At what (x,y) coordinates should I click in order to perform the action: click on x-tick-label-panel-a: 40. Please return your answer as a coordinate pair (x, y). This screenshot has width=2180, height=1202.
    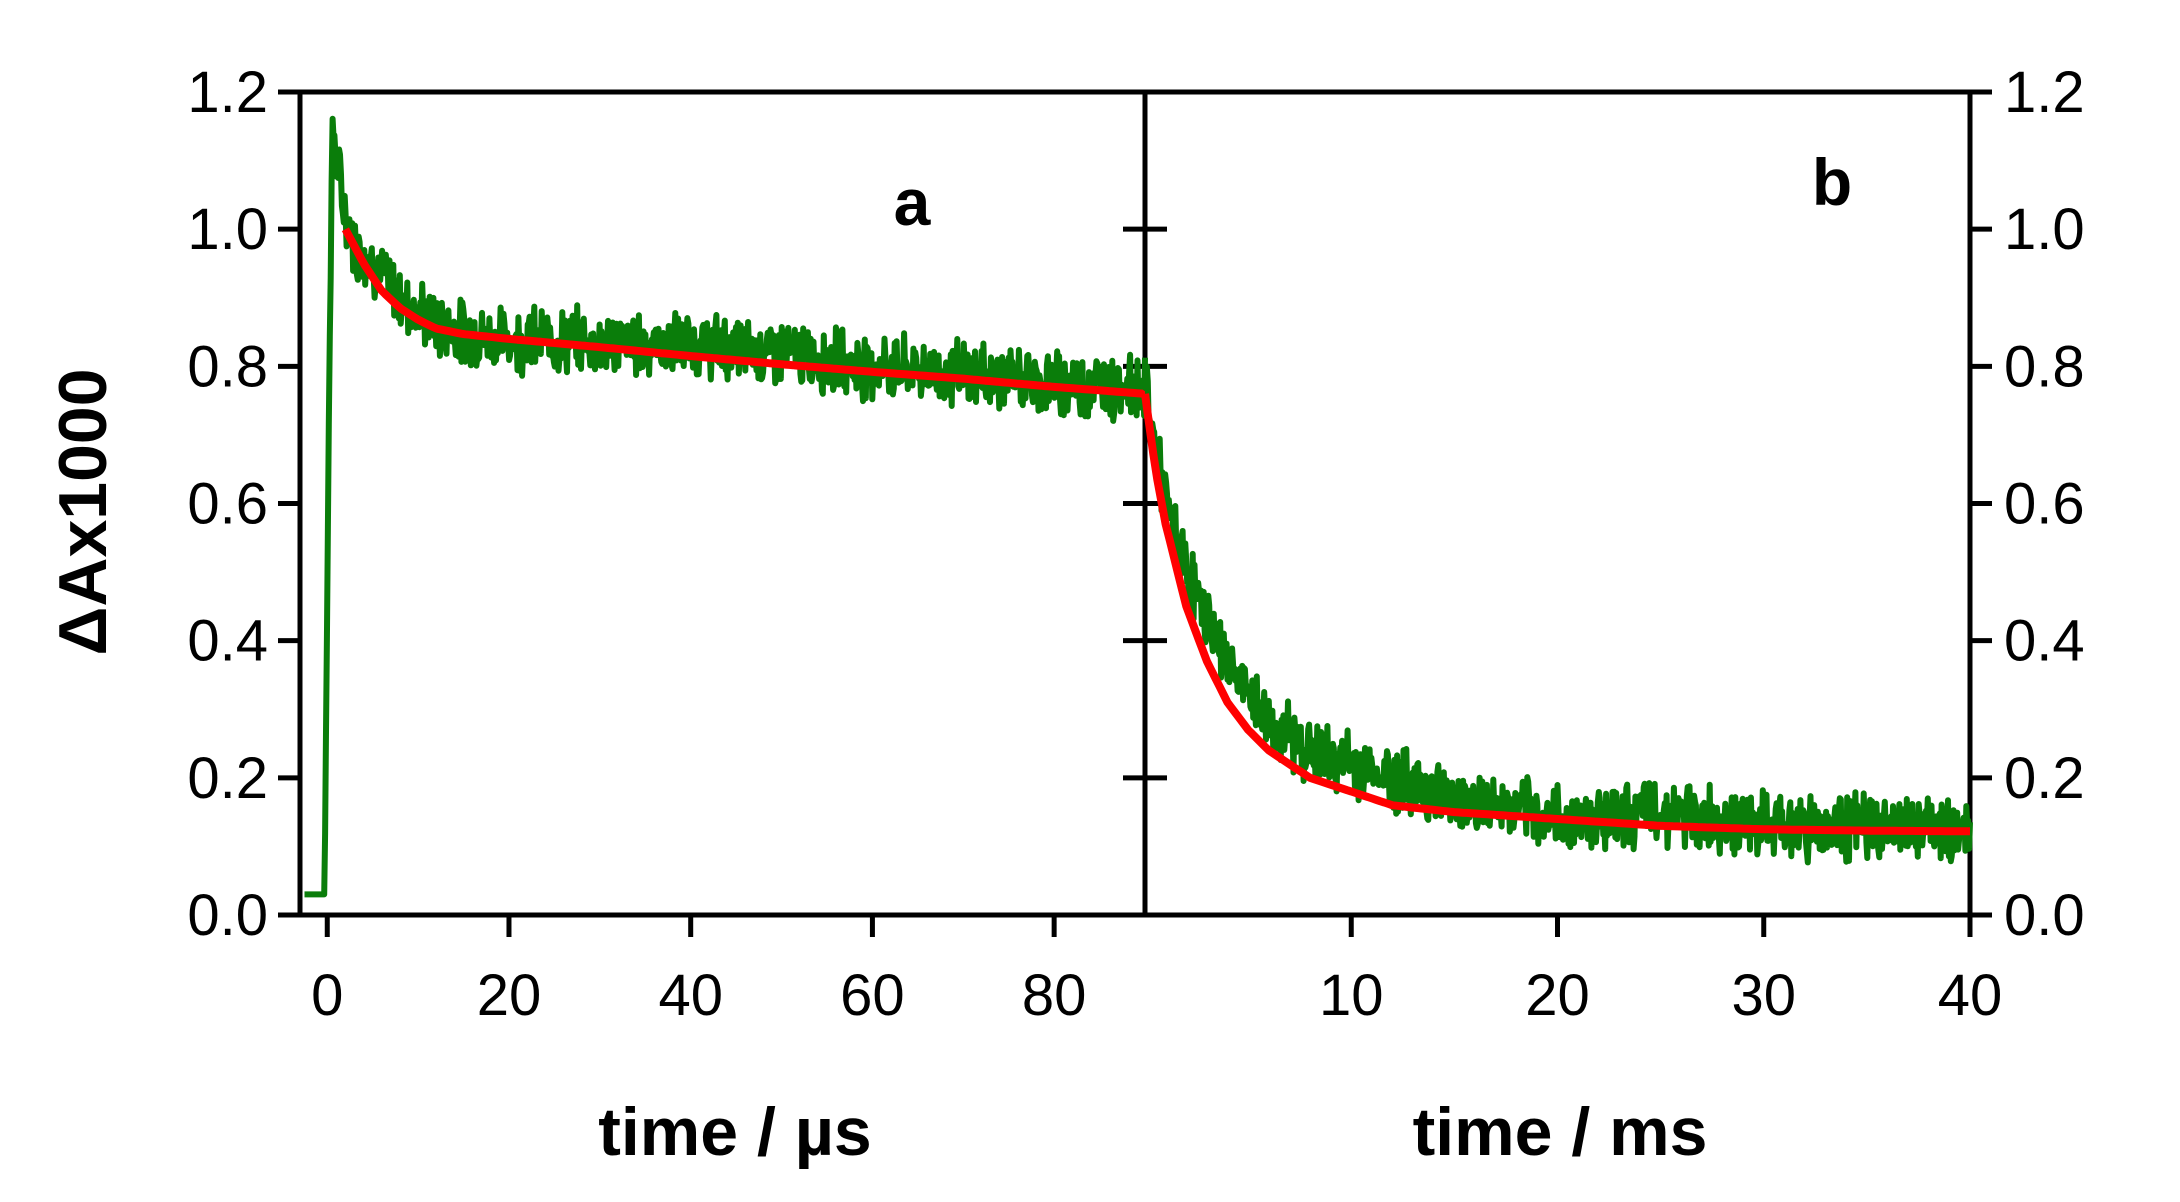
    Looking at the image, I should click on (690, 995).